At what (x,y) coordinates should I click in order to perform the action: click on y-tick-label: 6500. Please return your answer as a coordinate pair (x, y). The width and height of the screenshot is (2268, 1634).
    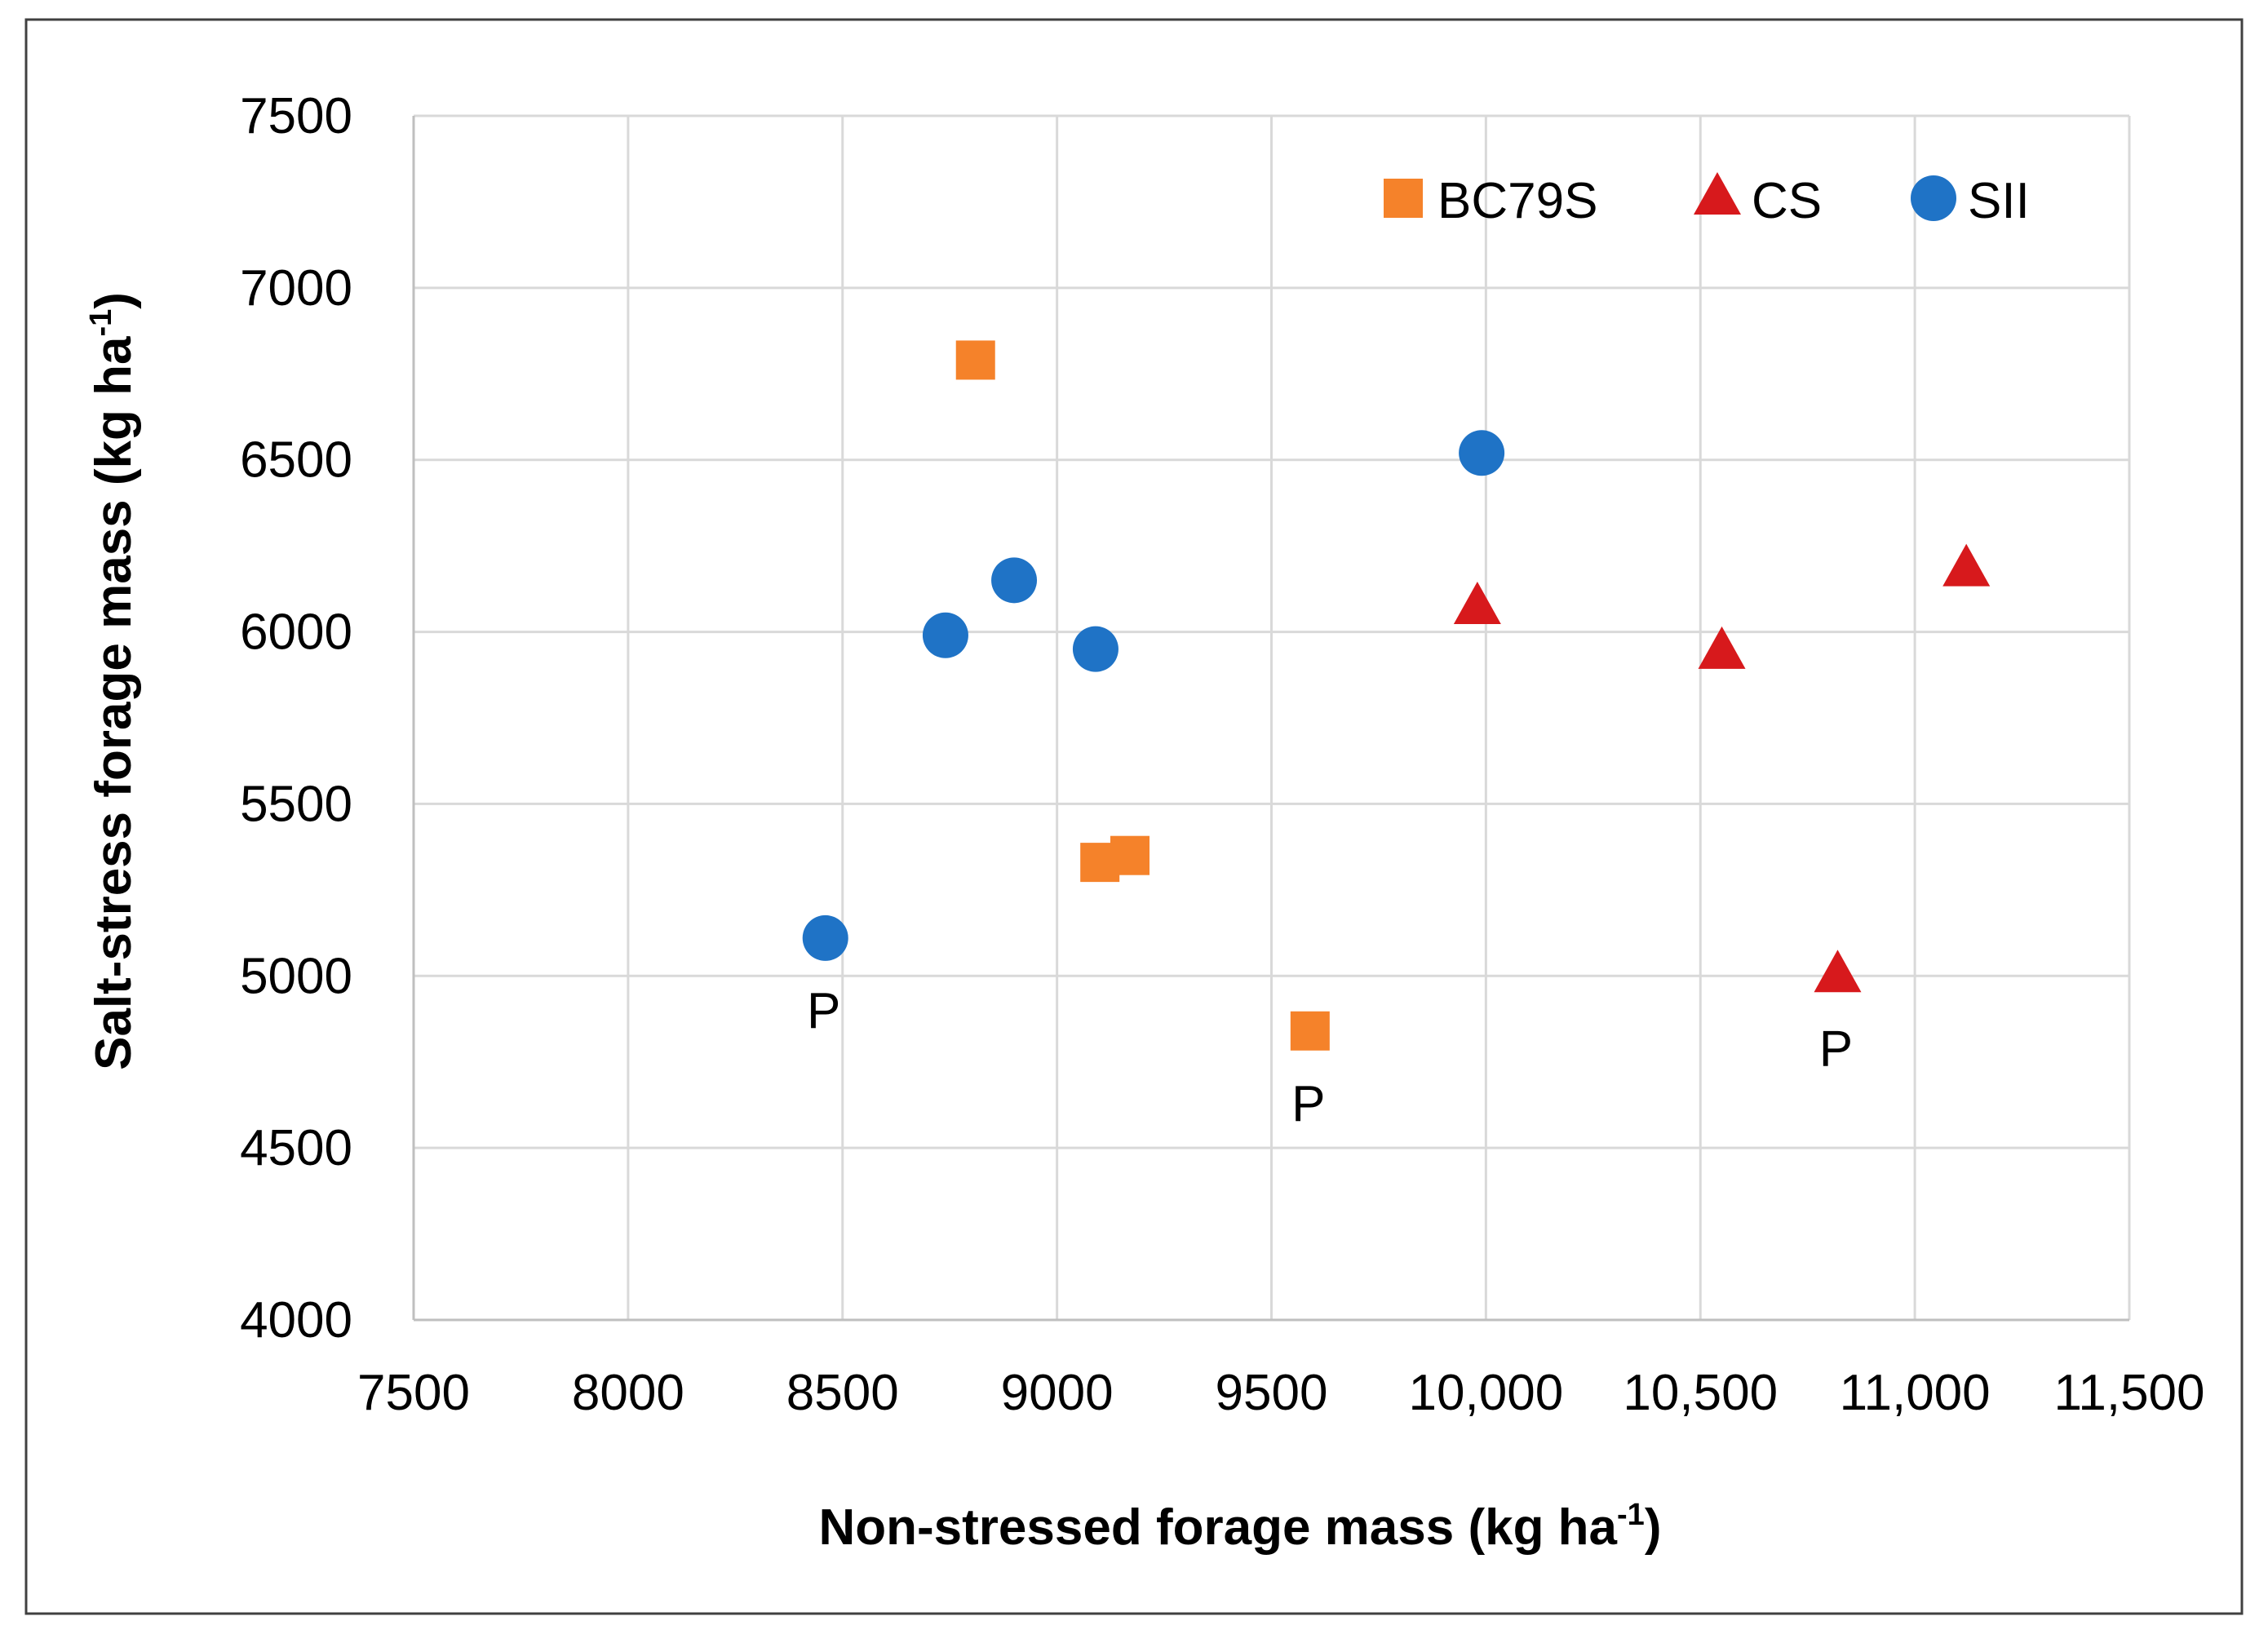
    Looking at the image, I should click on (296, 460).